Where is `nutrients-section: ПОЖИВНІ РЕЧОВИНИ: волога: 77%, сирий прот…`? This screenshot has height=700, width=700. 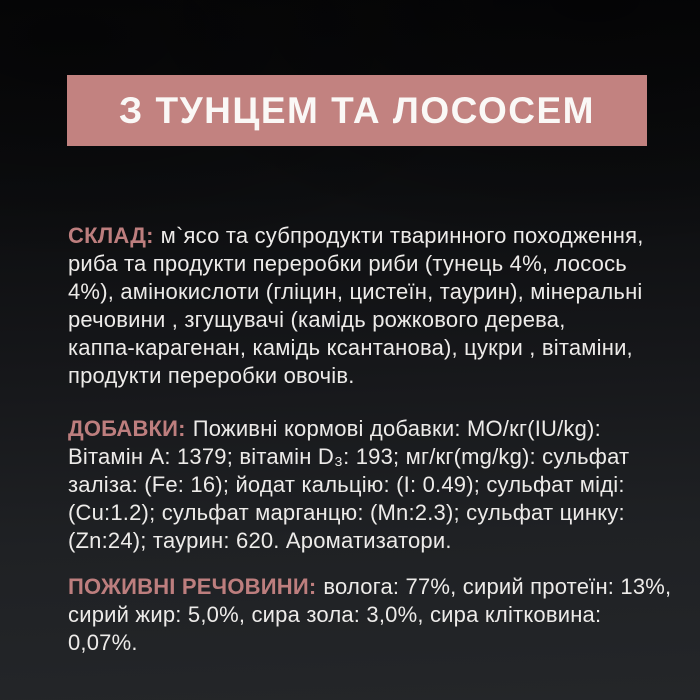
nutrients-section: ПОЖИВНІ РЕЧОВИНИ: волога: 77%, сирий прот… is located at coordinates (370, 615).